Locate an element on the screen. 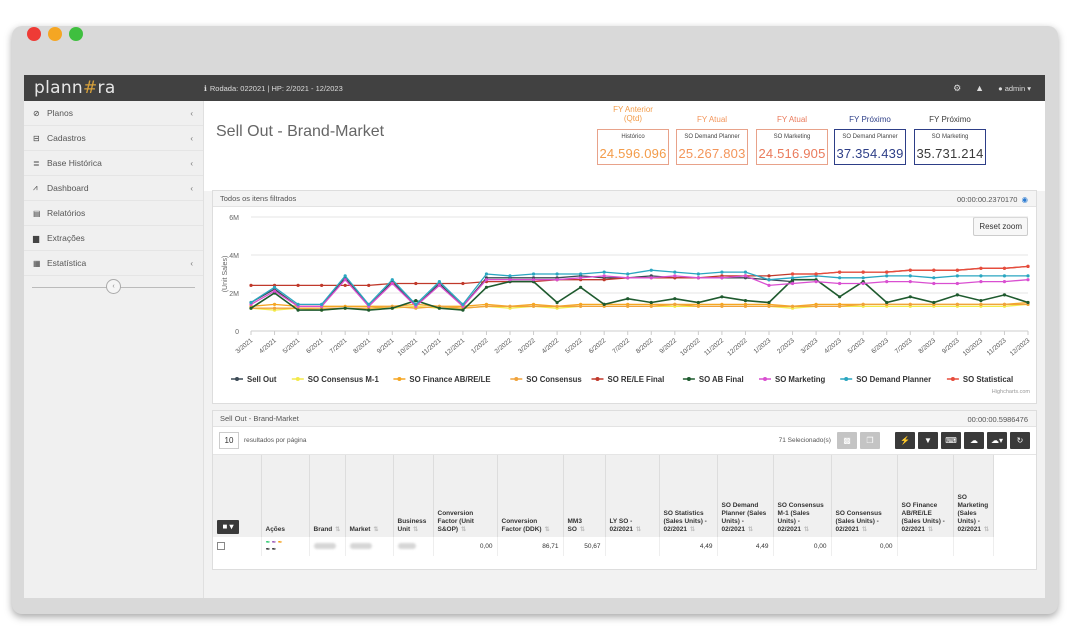  sidebar-icon: ▤ is located at coordinates (37, 213).